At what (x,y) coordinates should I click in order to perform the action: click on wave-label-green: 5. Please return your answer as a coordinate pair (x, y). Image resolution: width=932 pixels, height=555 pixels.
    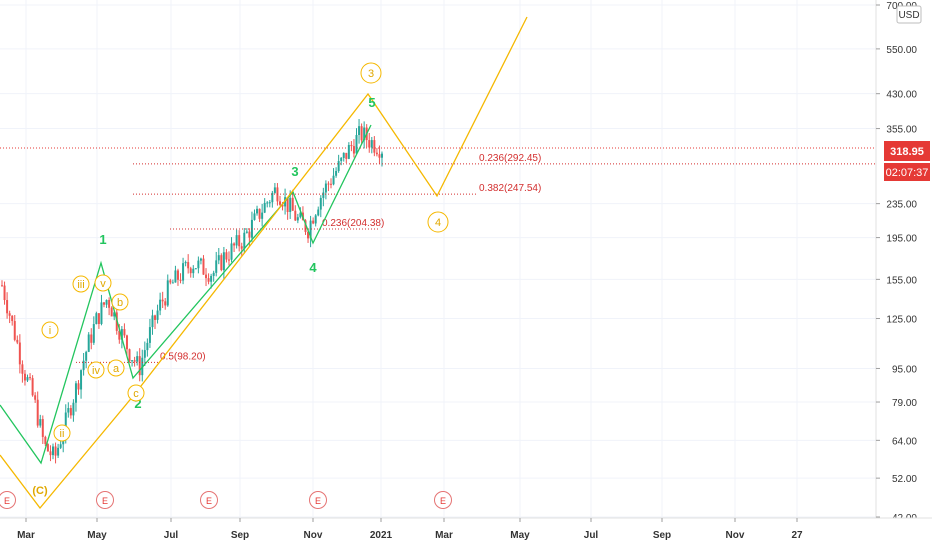
    Looking at the image, I should click on (371, 102).